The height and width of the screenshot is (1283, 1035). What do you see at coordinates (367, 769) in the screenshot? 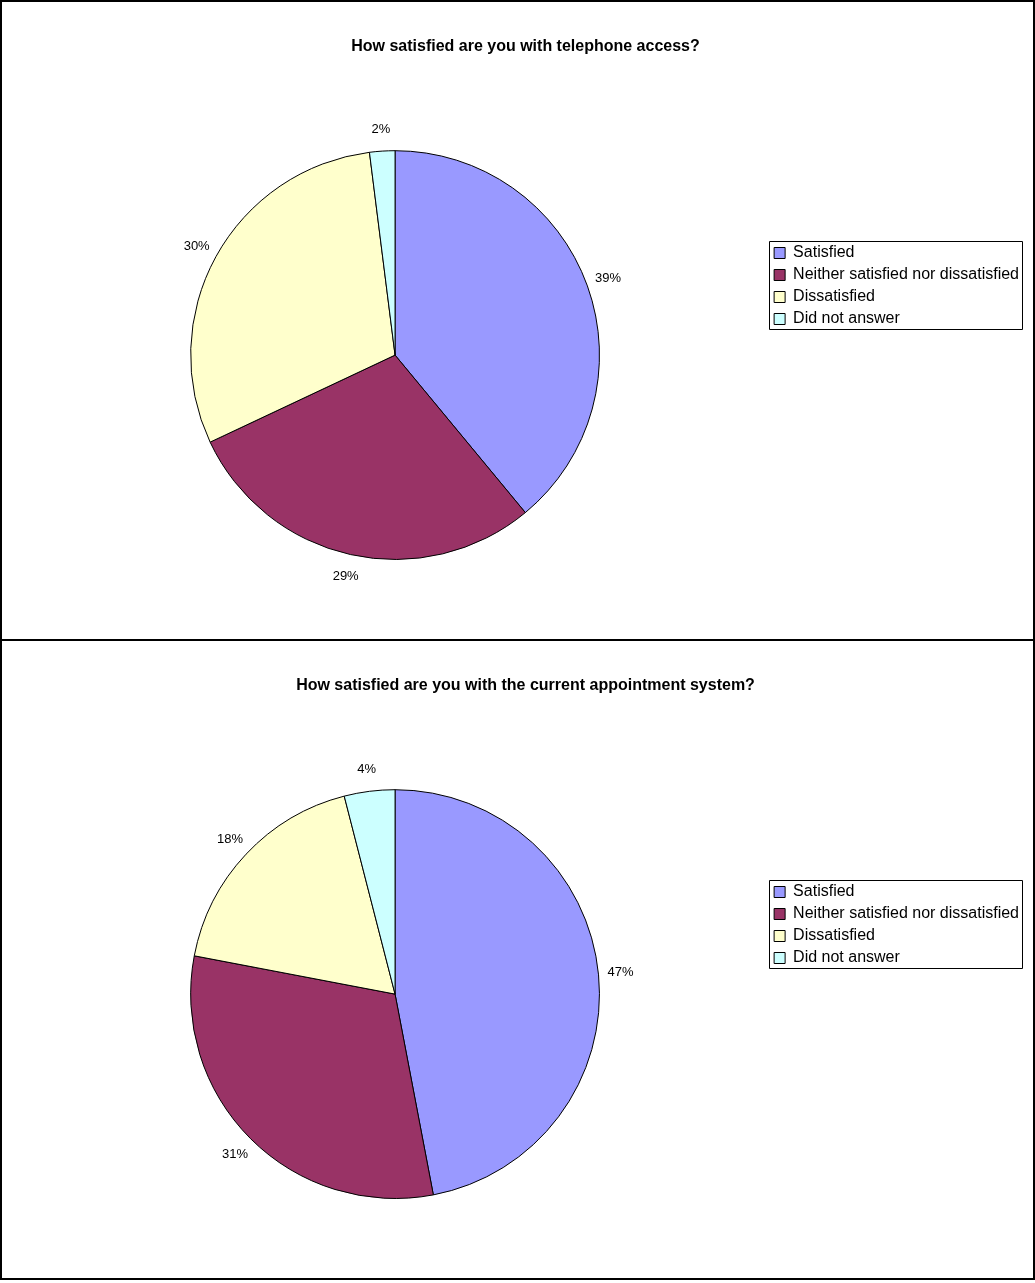
I see `data-label: 4%` at bounding box center [367, 769].